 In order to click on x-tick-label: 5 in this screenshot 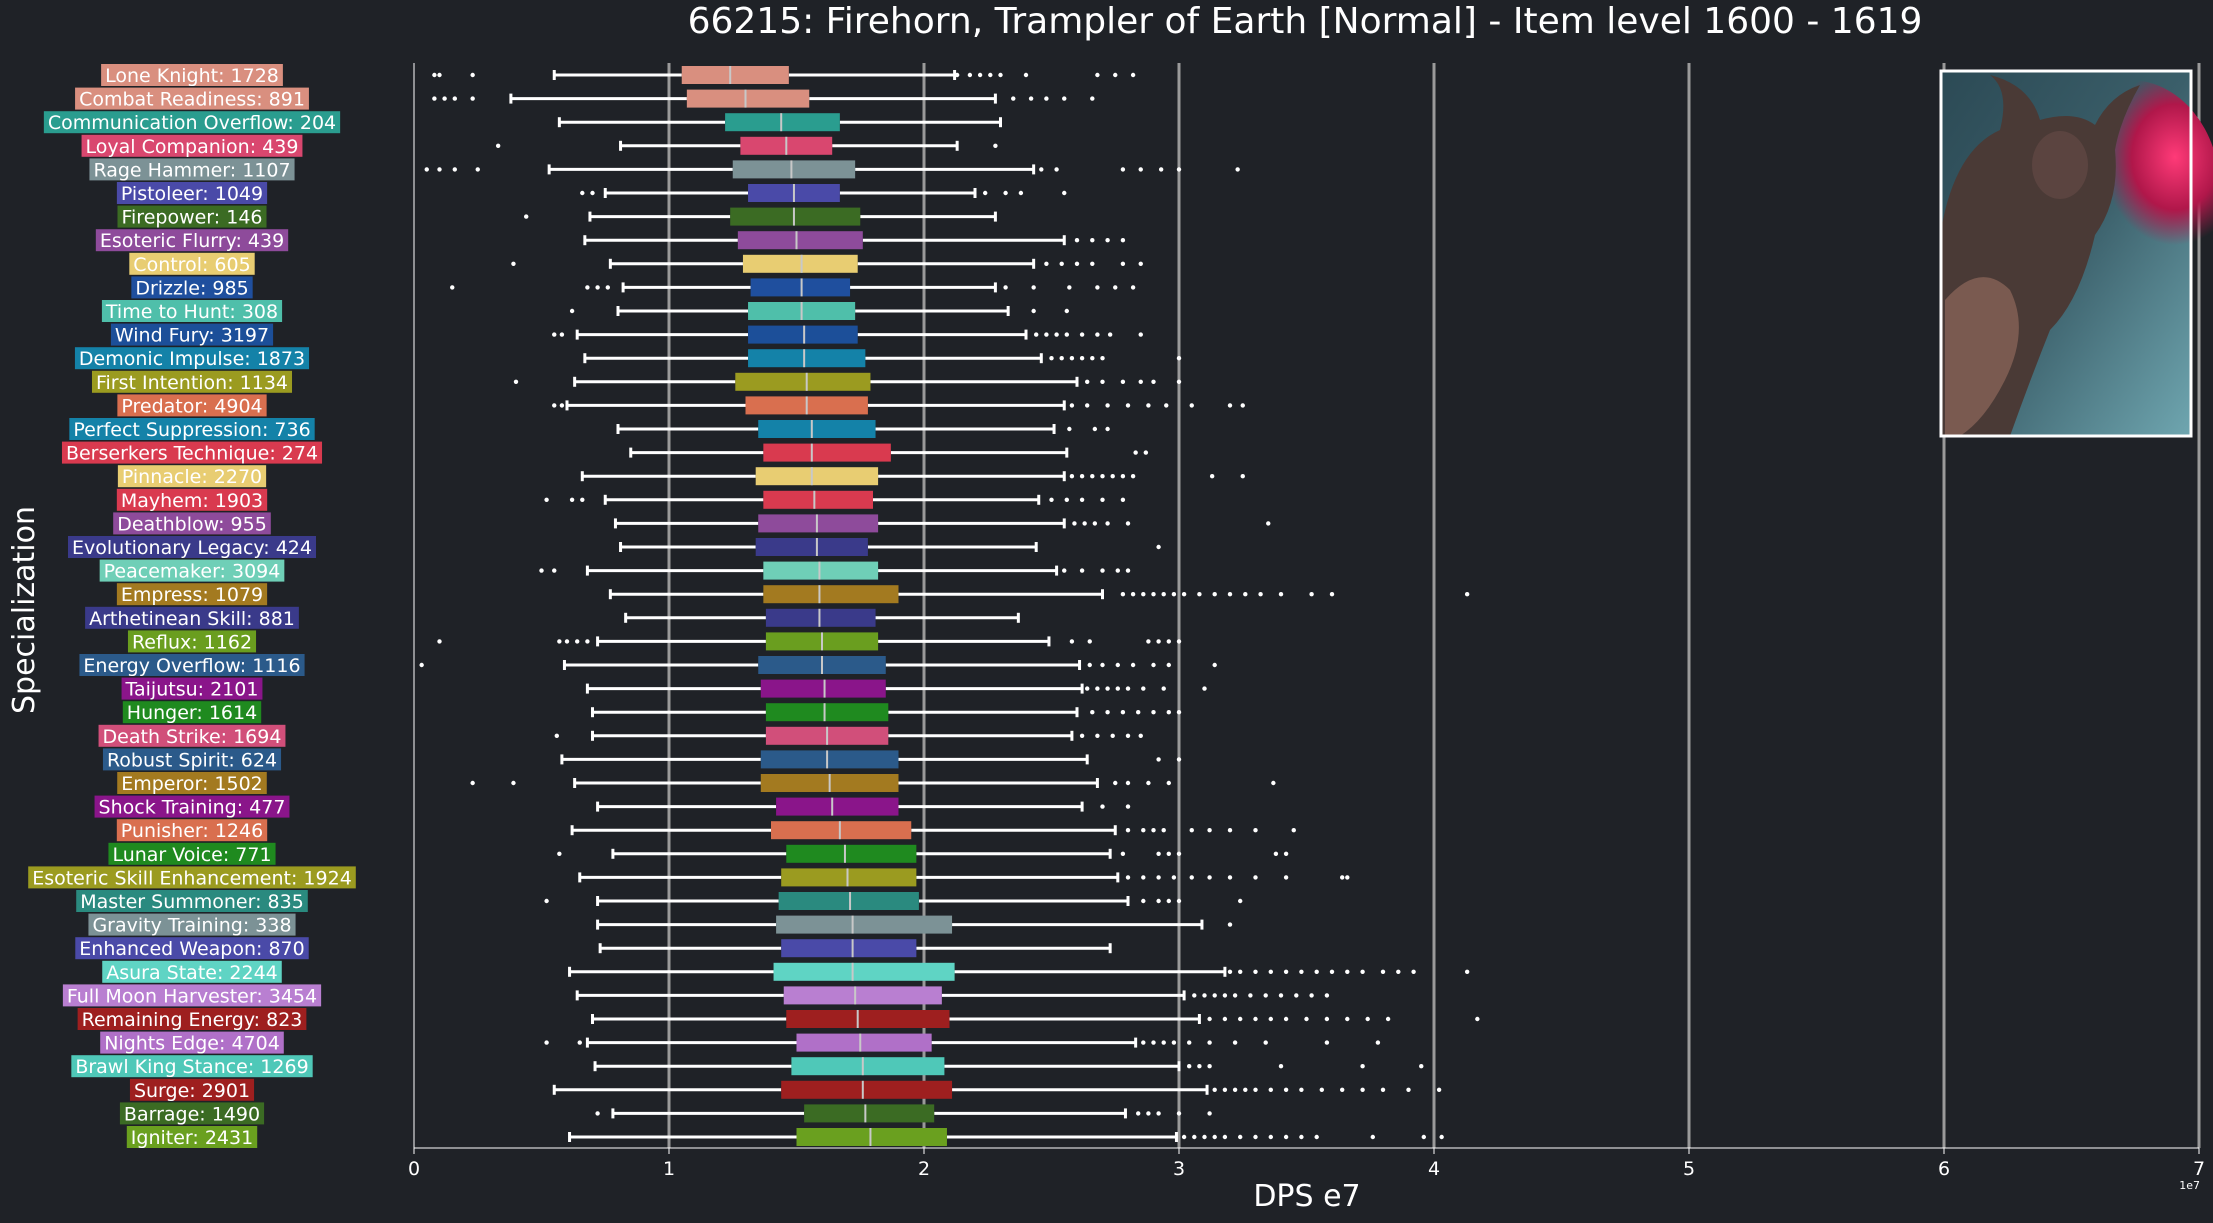, I will do `click(1689, 1169)`.